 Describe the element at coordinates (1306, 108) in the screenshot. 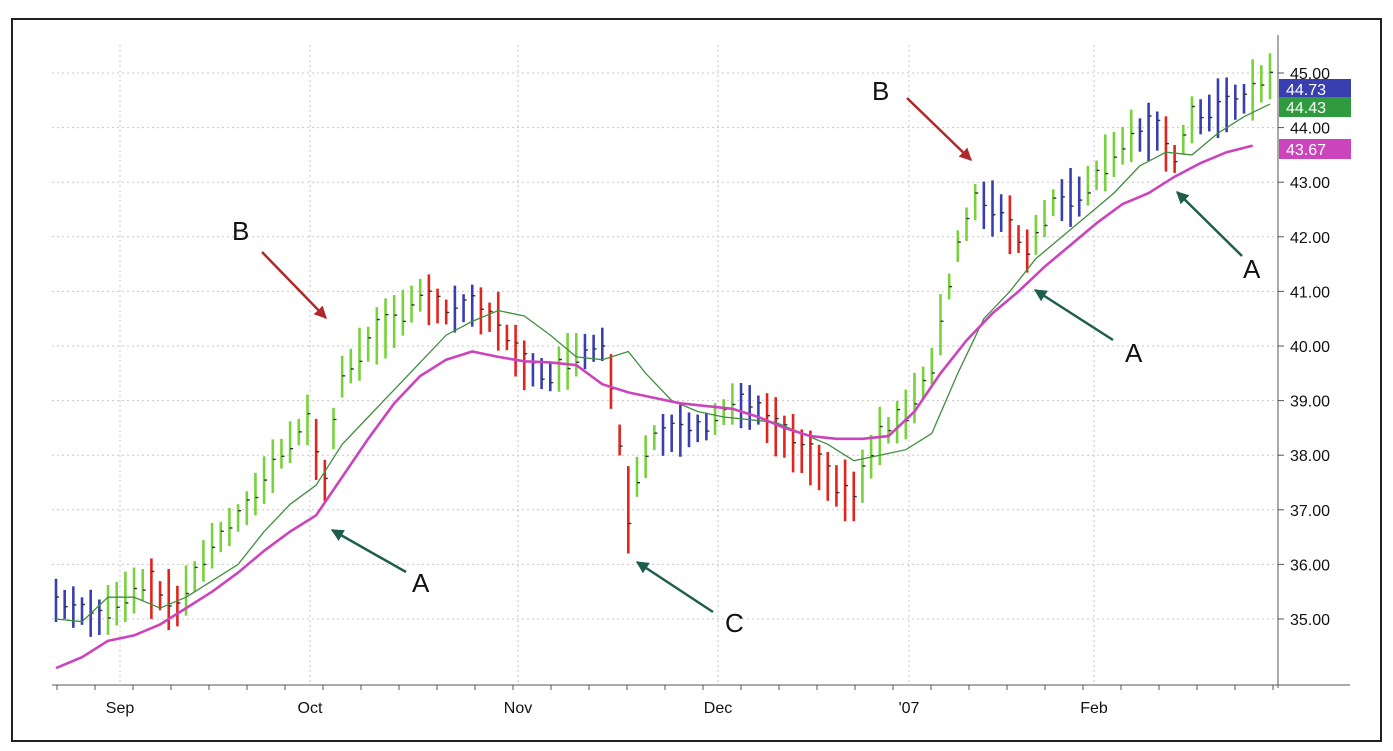

I see `price-badge-label: 44.43` at that location.